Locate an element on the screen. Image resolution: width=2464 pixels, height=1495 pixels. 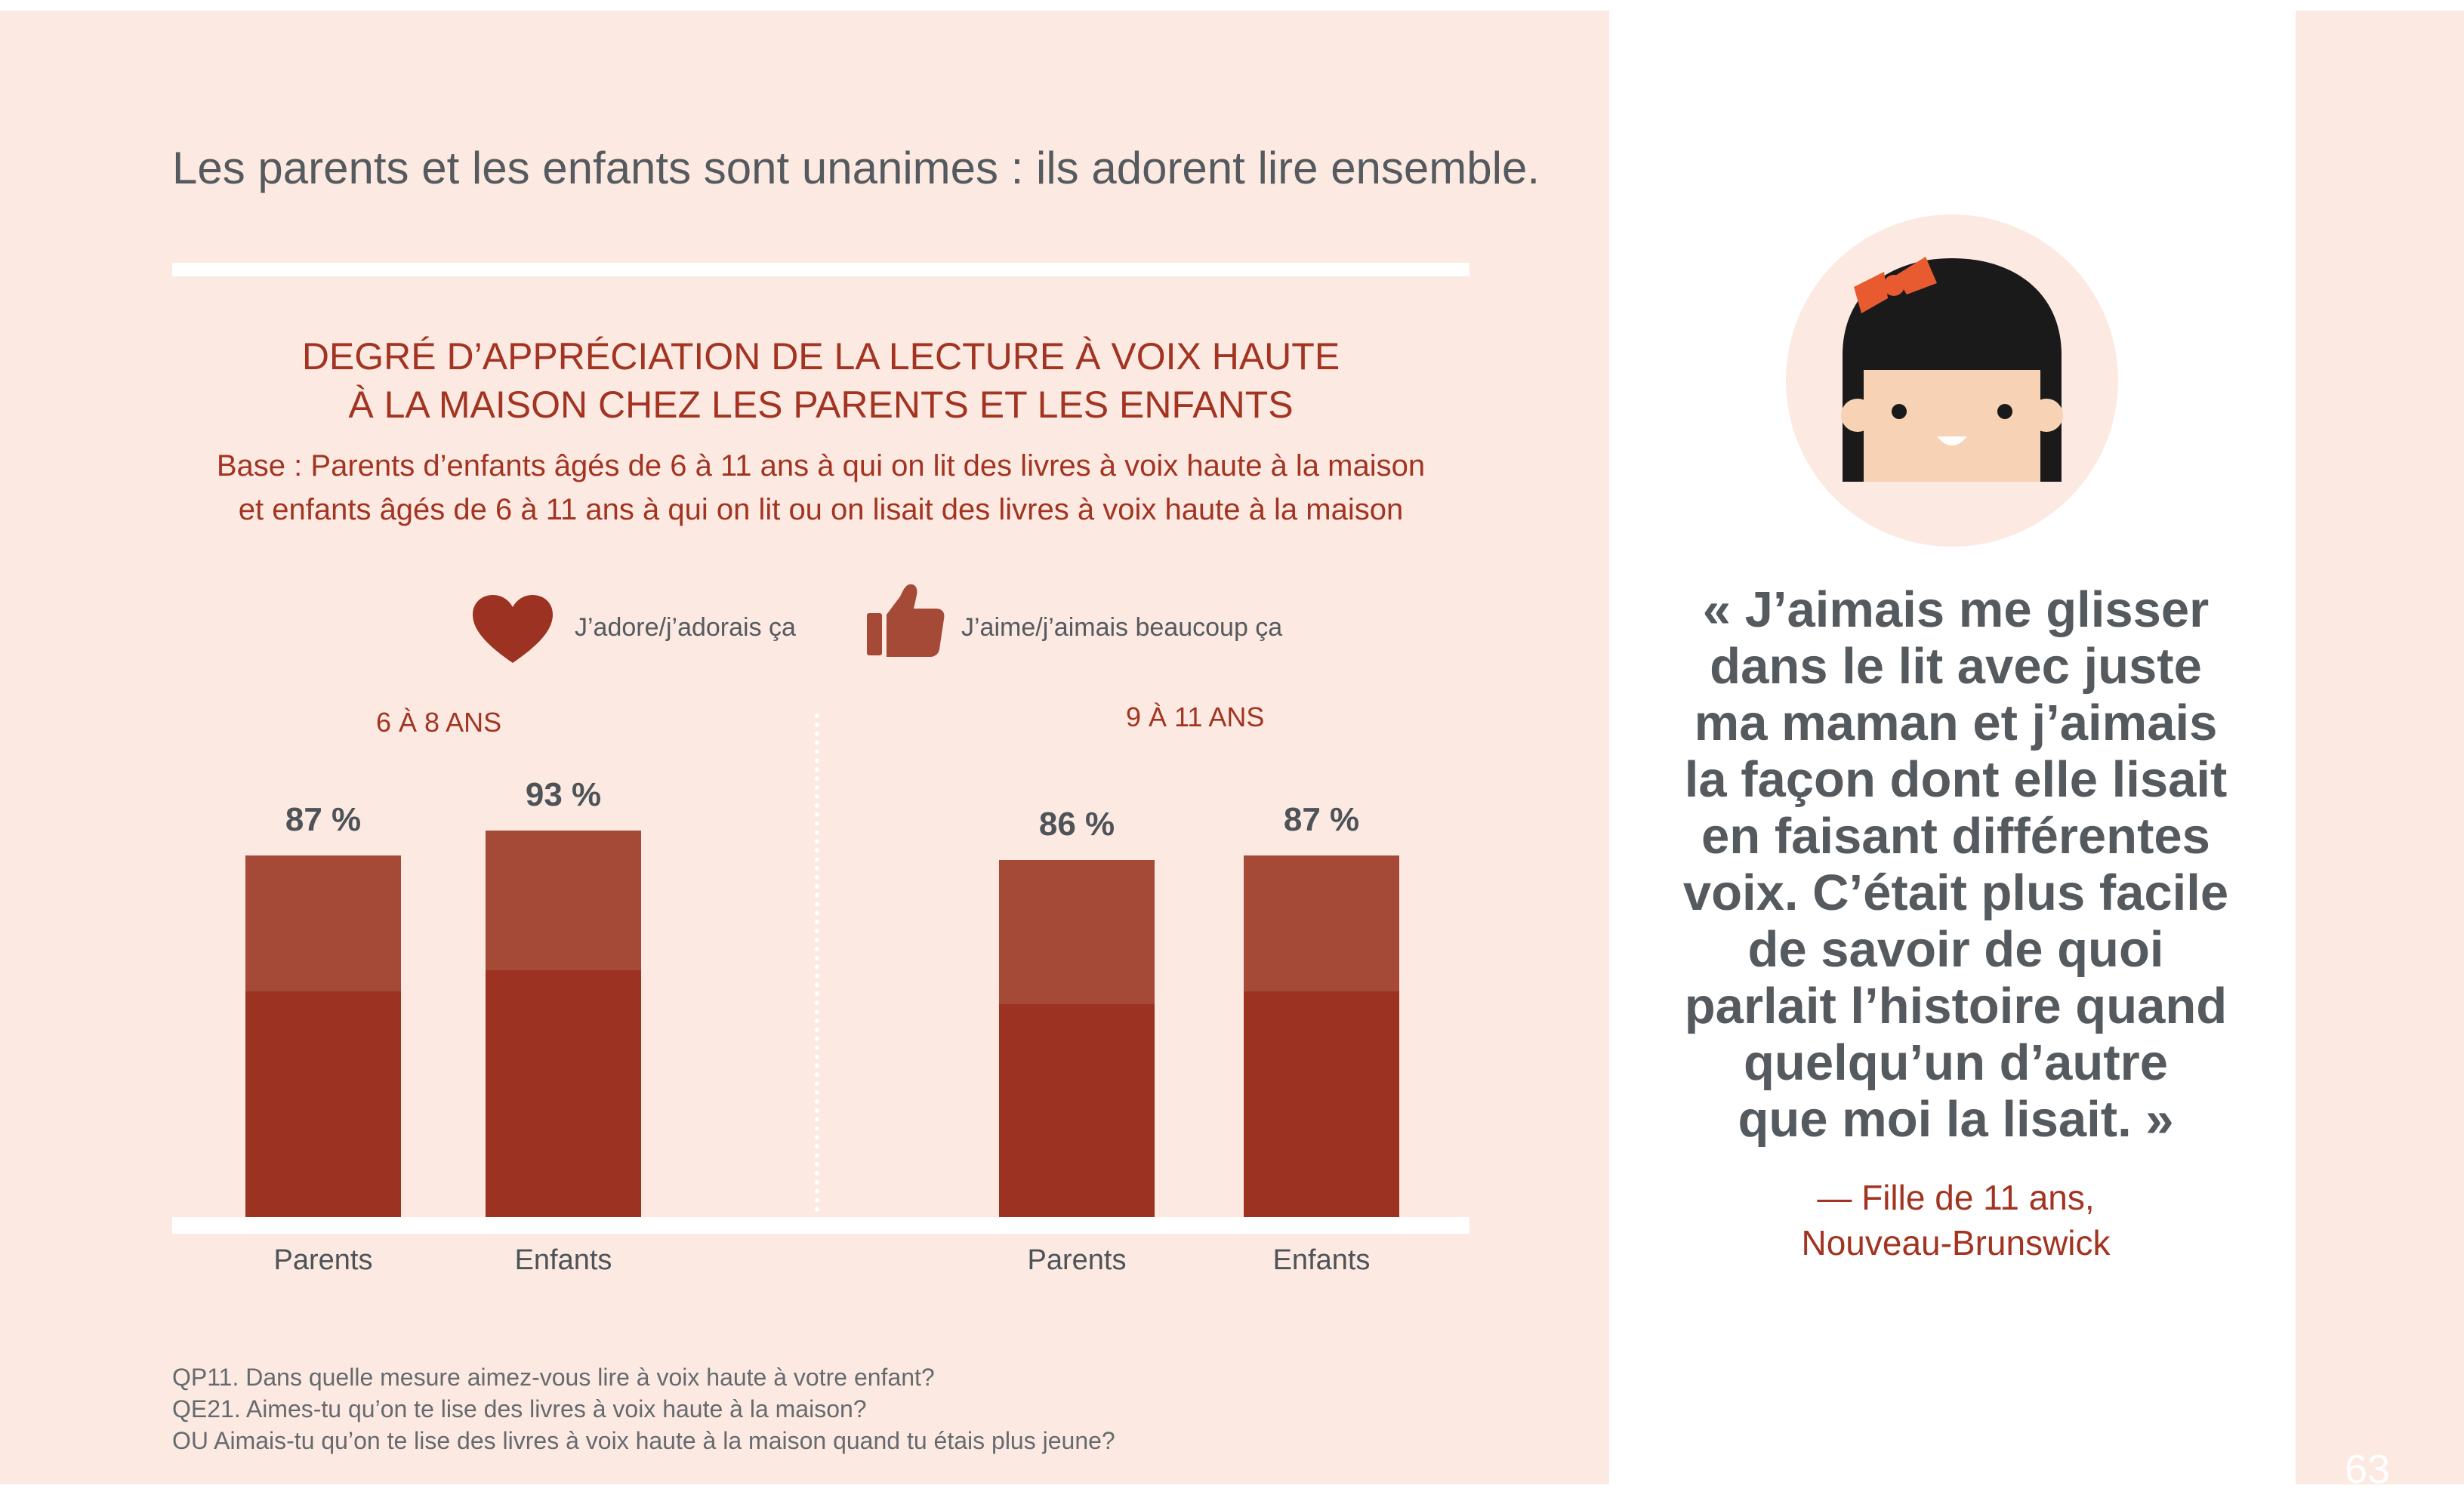
quote-line: que moi la lisait. » is located at coordinates (1956, 1119).